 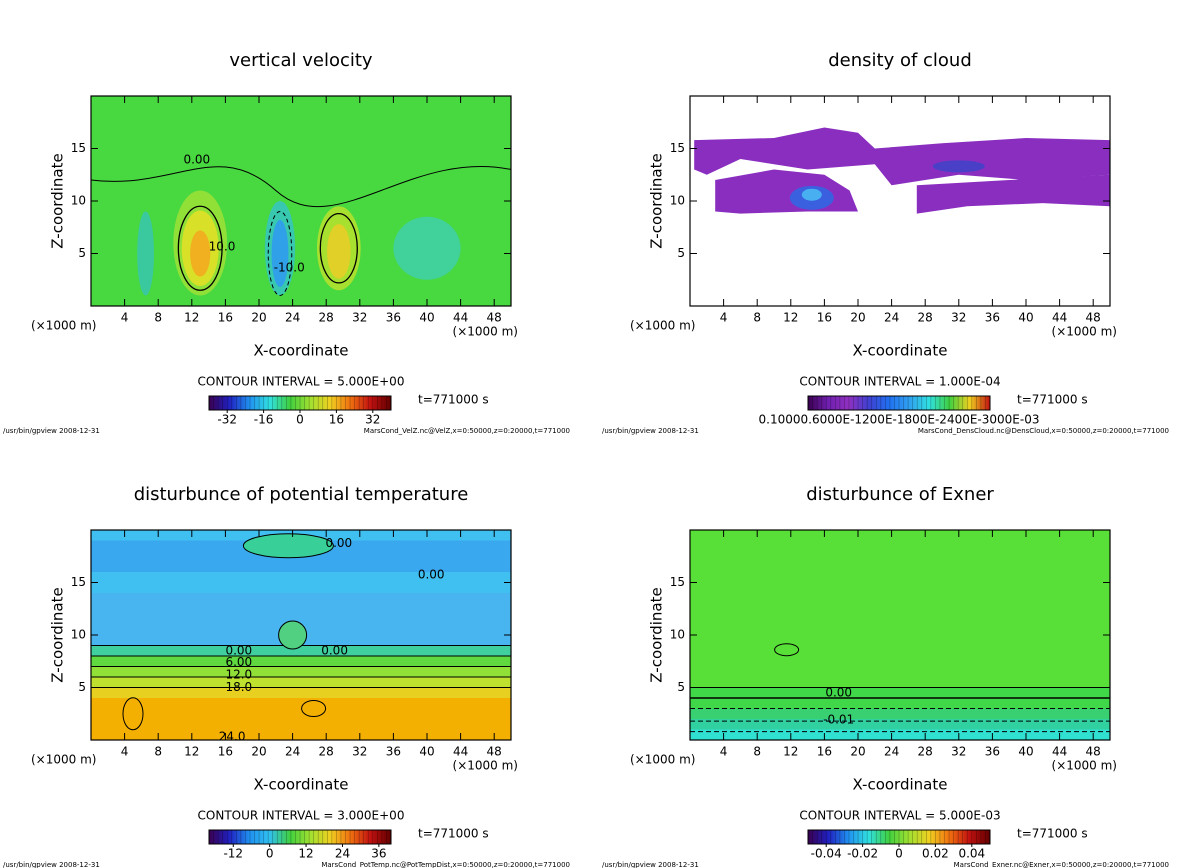 What do you see at coordinates (900, 60) in the screenshot?
I see `chart-title: density of cloud` at bounding box center [900, 60].